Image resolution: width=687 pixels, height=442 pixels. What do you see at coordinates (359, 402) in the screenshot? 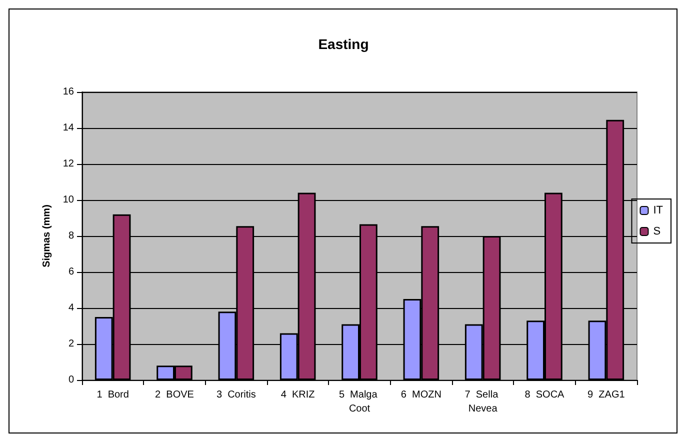
I see `x-tick-label: 5 Malga Coot` at bounding box center [359, 402].